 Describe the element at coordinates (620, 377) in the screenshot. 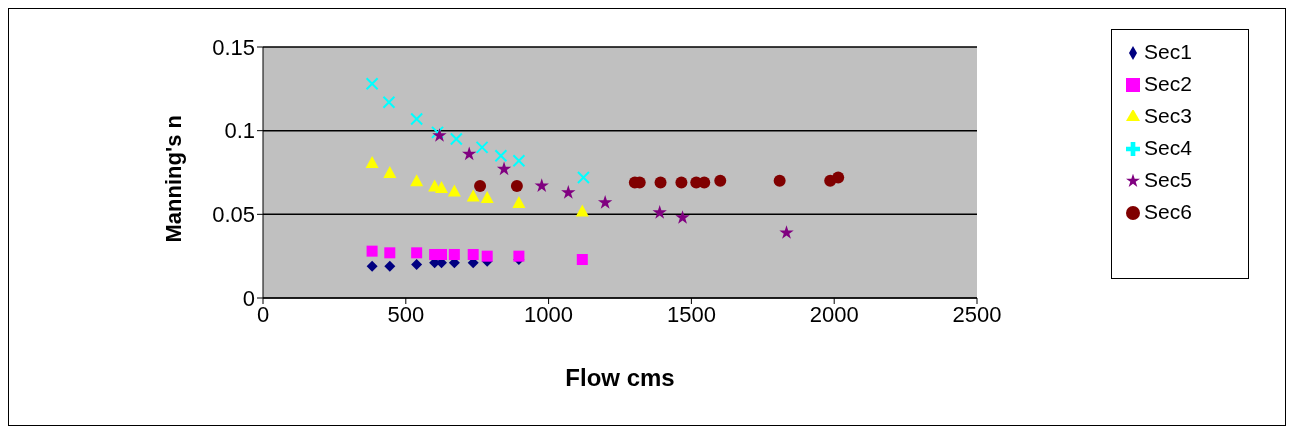

I see `x-axis-title: Flow cms` at that location.